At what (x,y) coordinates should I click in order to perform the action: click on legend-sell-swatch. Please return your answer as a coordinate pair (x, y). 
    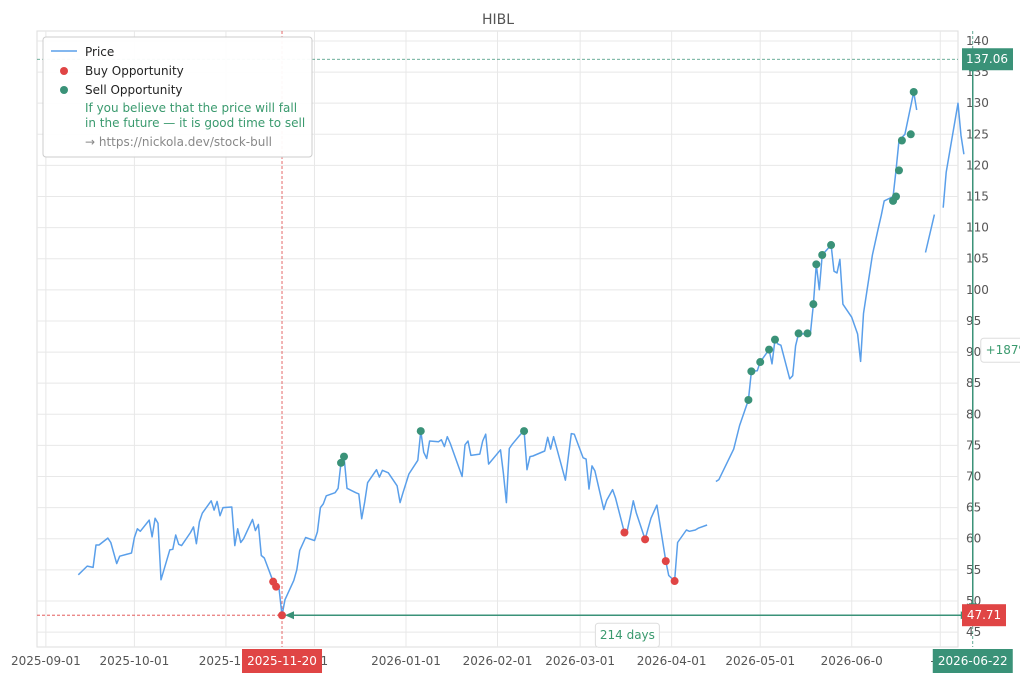
    Looking at the image, I should click on (64, 90).